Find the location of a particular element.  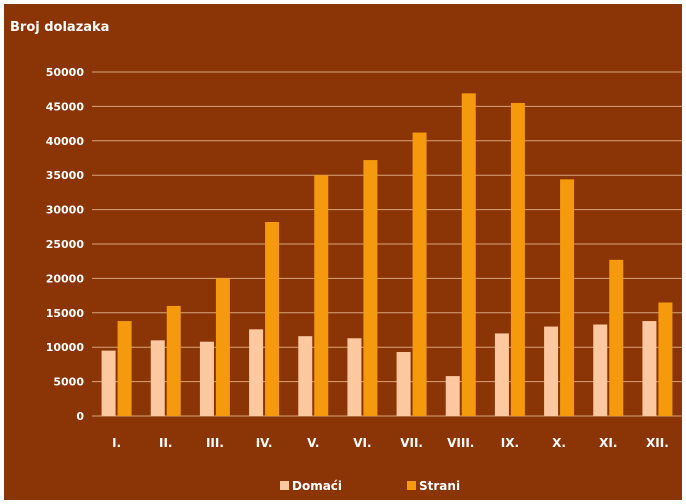

y-tick-label: 45000 is located at coordinates (65, 106).